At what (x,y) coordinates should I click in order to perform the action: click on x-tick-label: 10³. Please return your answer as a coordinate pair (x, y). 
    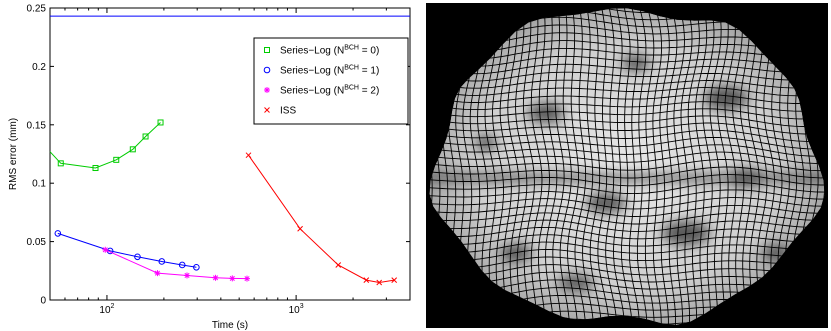
    Looking at the image, I should click on (296, 309).